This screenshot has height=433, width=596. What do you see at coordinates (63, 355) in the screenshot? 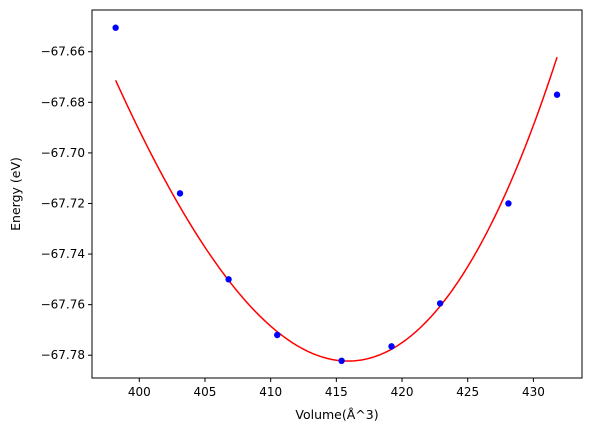
I see `y-tick-label: −67.78` at bounding box center [63, 355].